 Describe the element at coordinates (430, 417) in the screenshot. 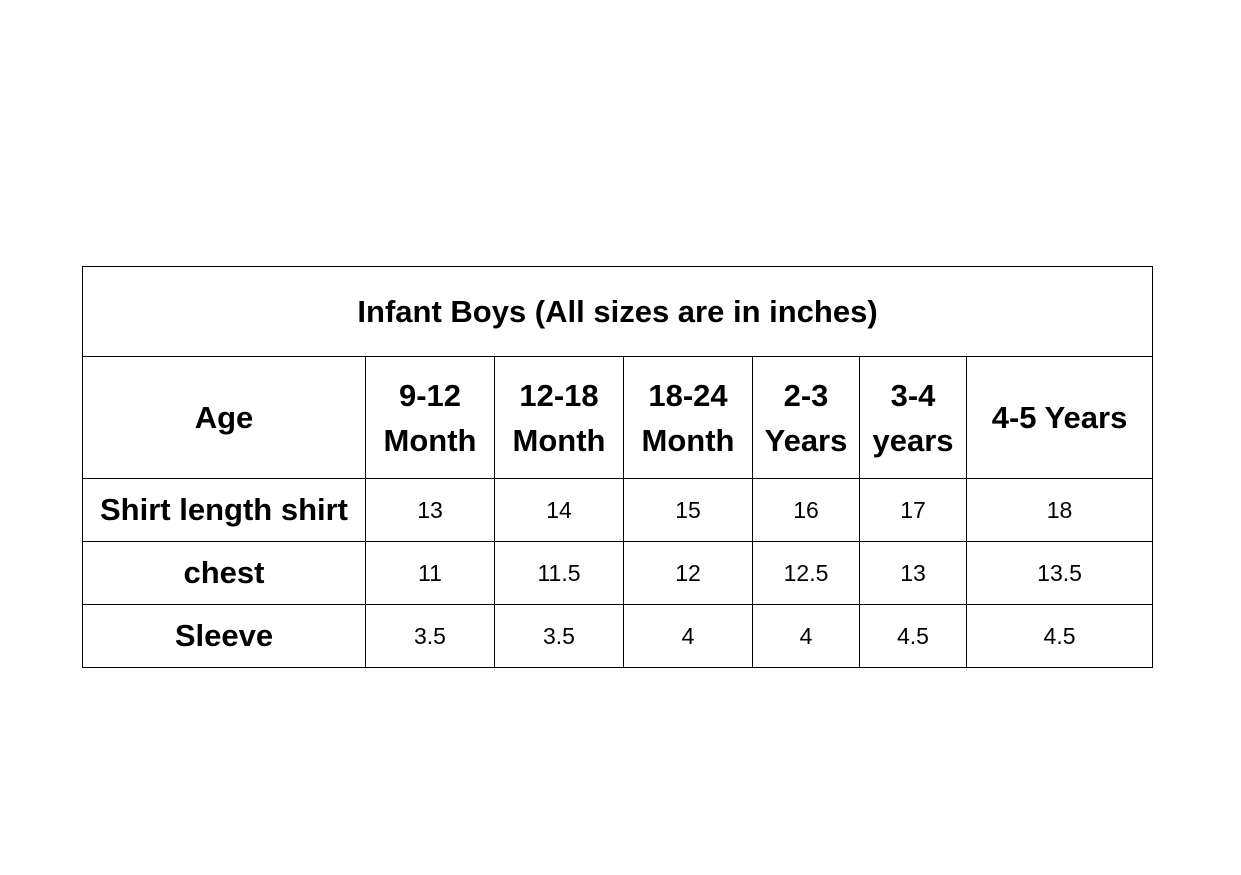

I see `column-header-9-12-month: 9-12 Month` at that location.